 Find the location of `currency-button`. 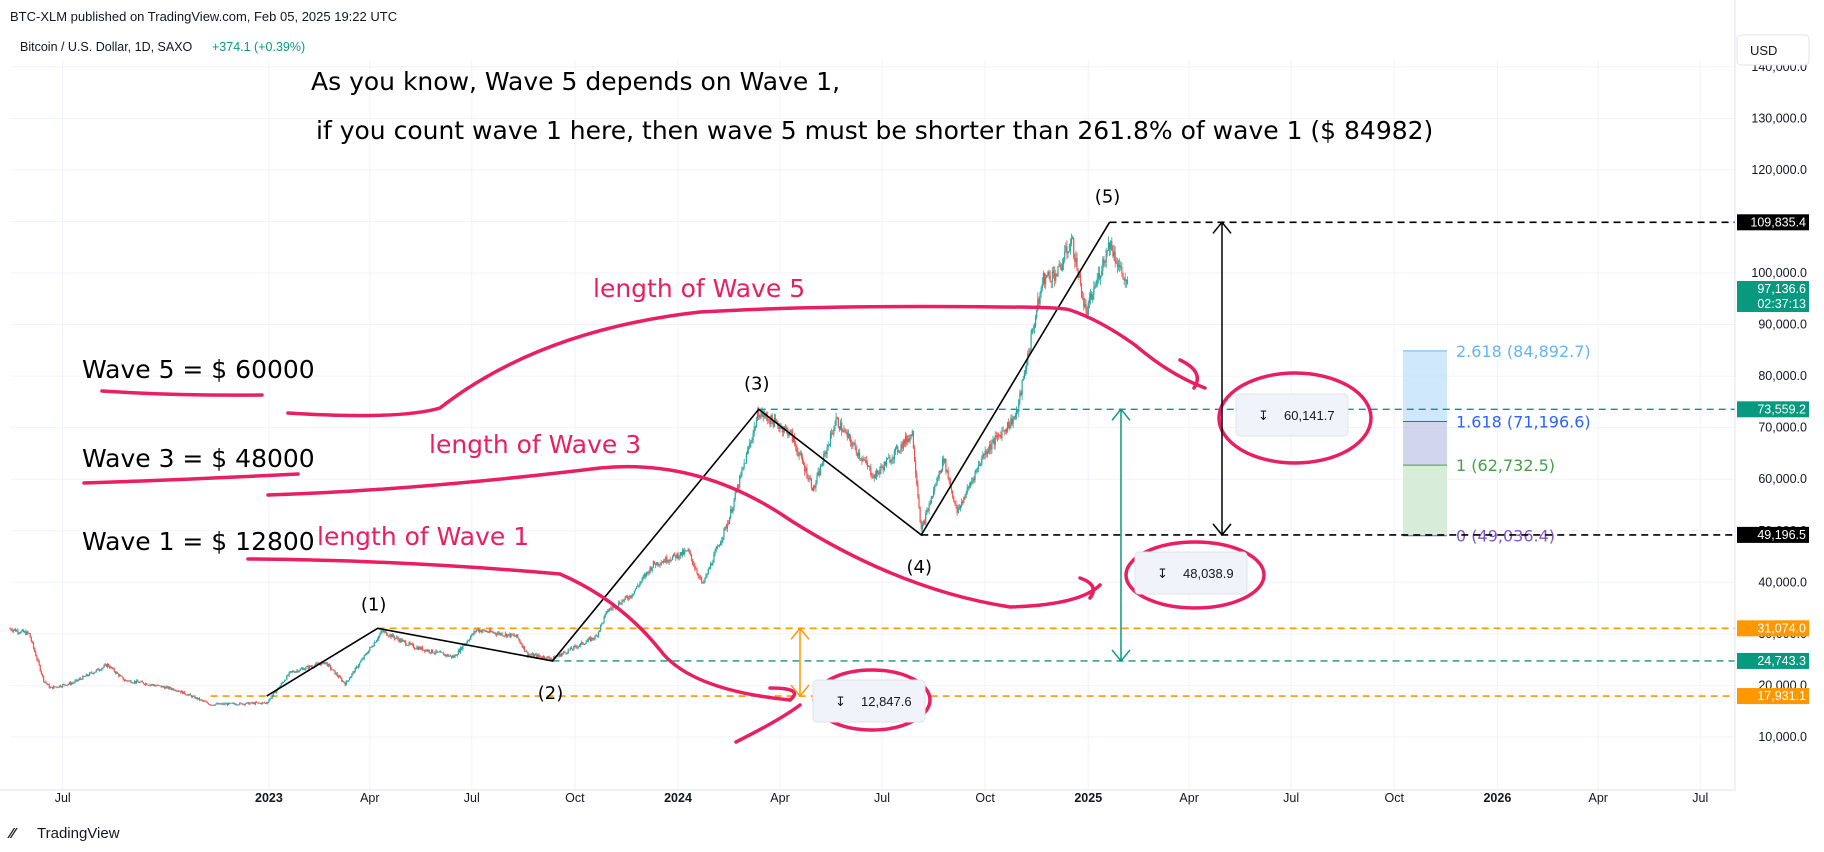

currency-button is located at coordinates (1773, 50).